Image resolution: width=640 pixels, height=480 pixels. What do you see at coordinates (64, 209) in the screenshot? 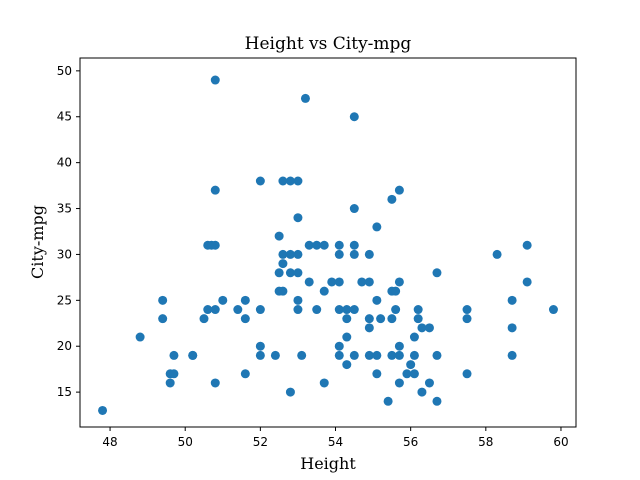
I see `y-tick-label: 35` at bounding box center [64, 209].